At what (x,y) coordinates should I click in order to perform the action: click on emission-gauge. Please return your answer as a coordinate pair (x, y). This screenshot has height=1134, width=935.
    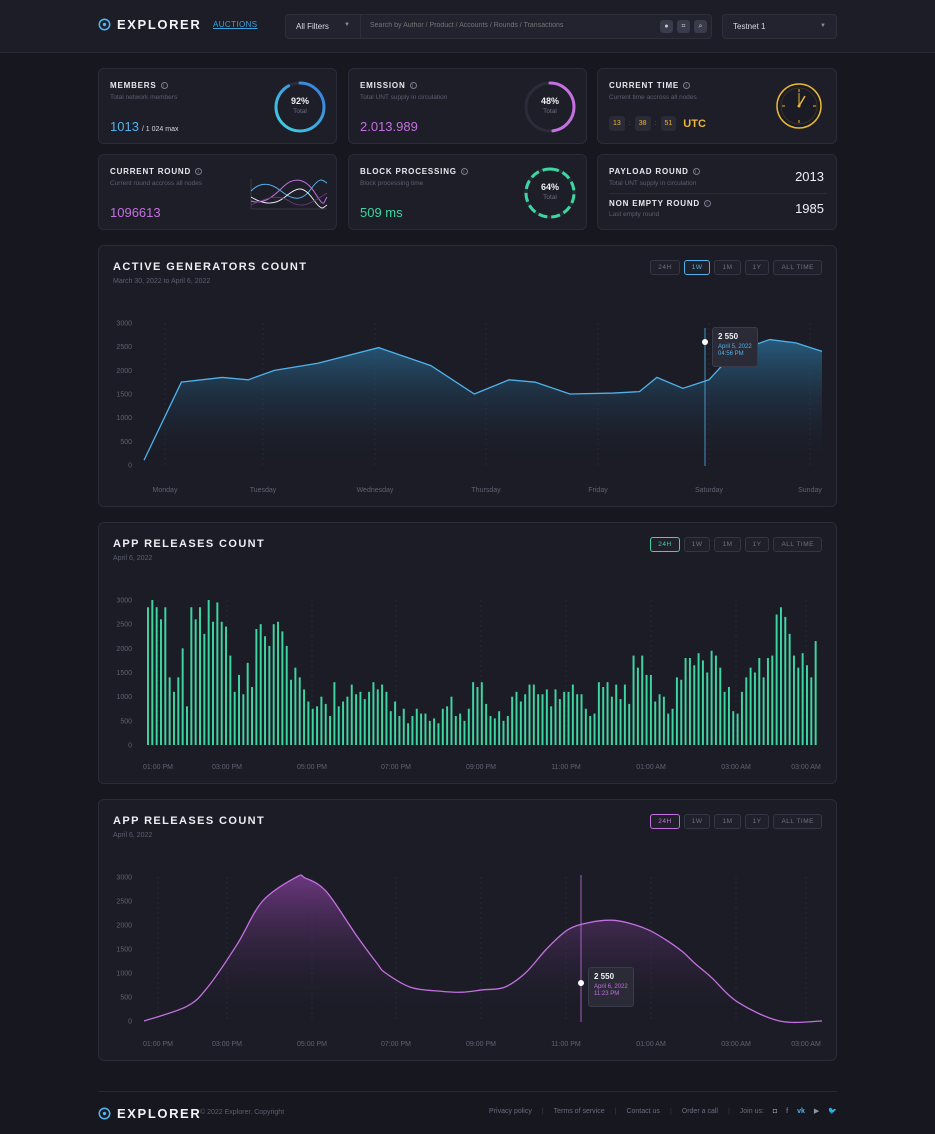
    Looking at the image, I should click on (550, 107).